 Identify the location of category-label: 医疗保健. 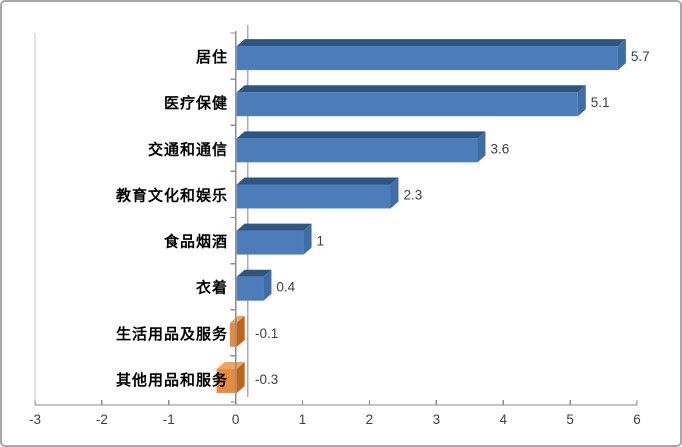
(196, 103).